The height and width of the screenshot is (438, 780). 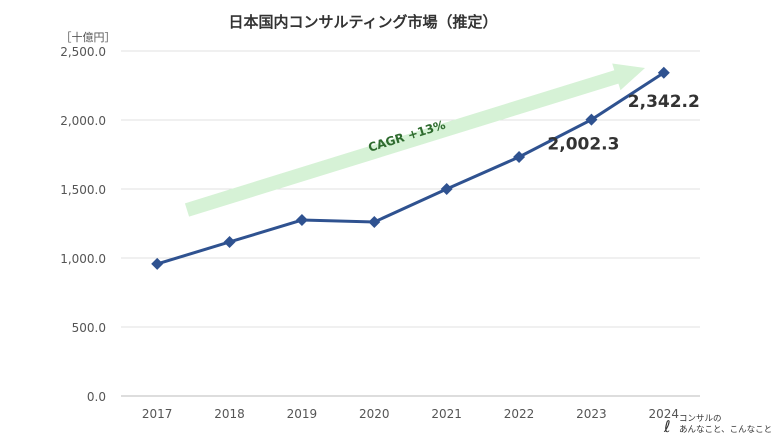 What do you see at coordinates (667, 426) in the screenshot?
I see `logo-mark-icon: ℓ` at bounding box center [667, 426].